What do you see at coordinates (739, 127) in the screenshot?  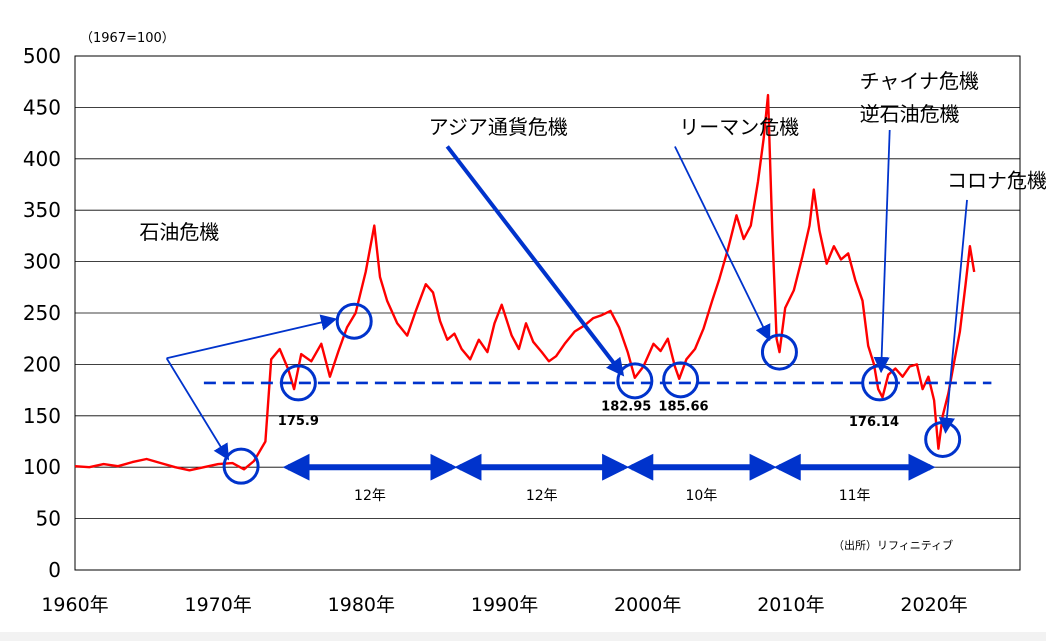 I see `annotation-label: リーマン危機` at bounding box center [739, 127].